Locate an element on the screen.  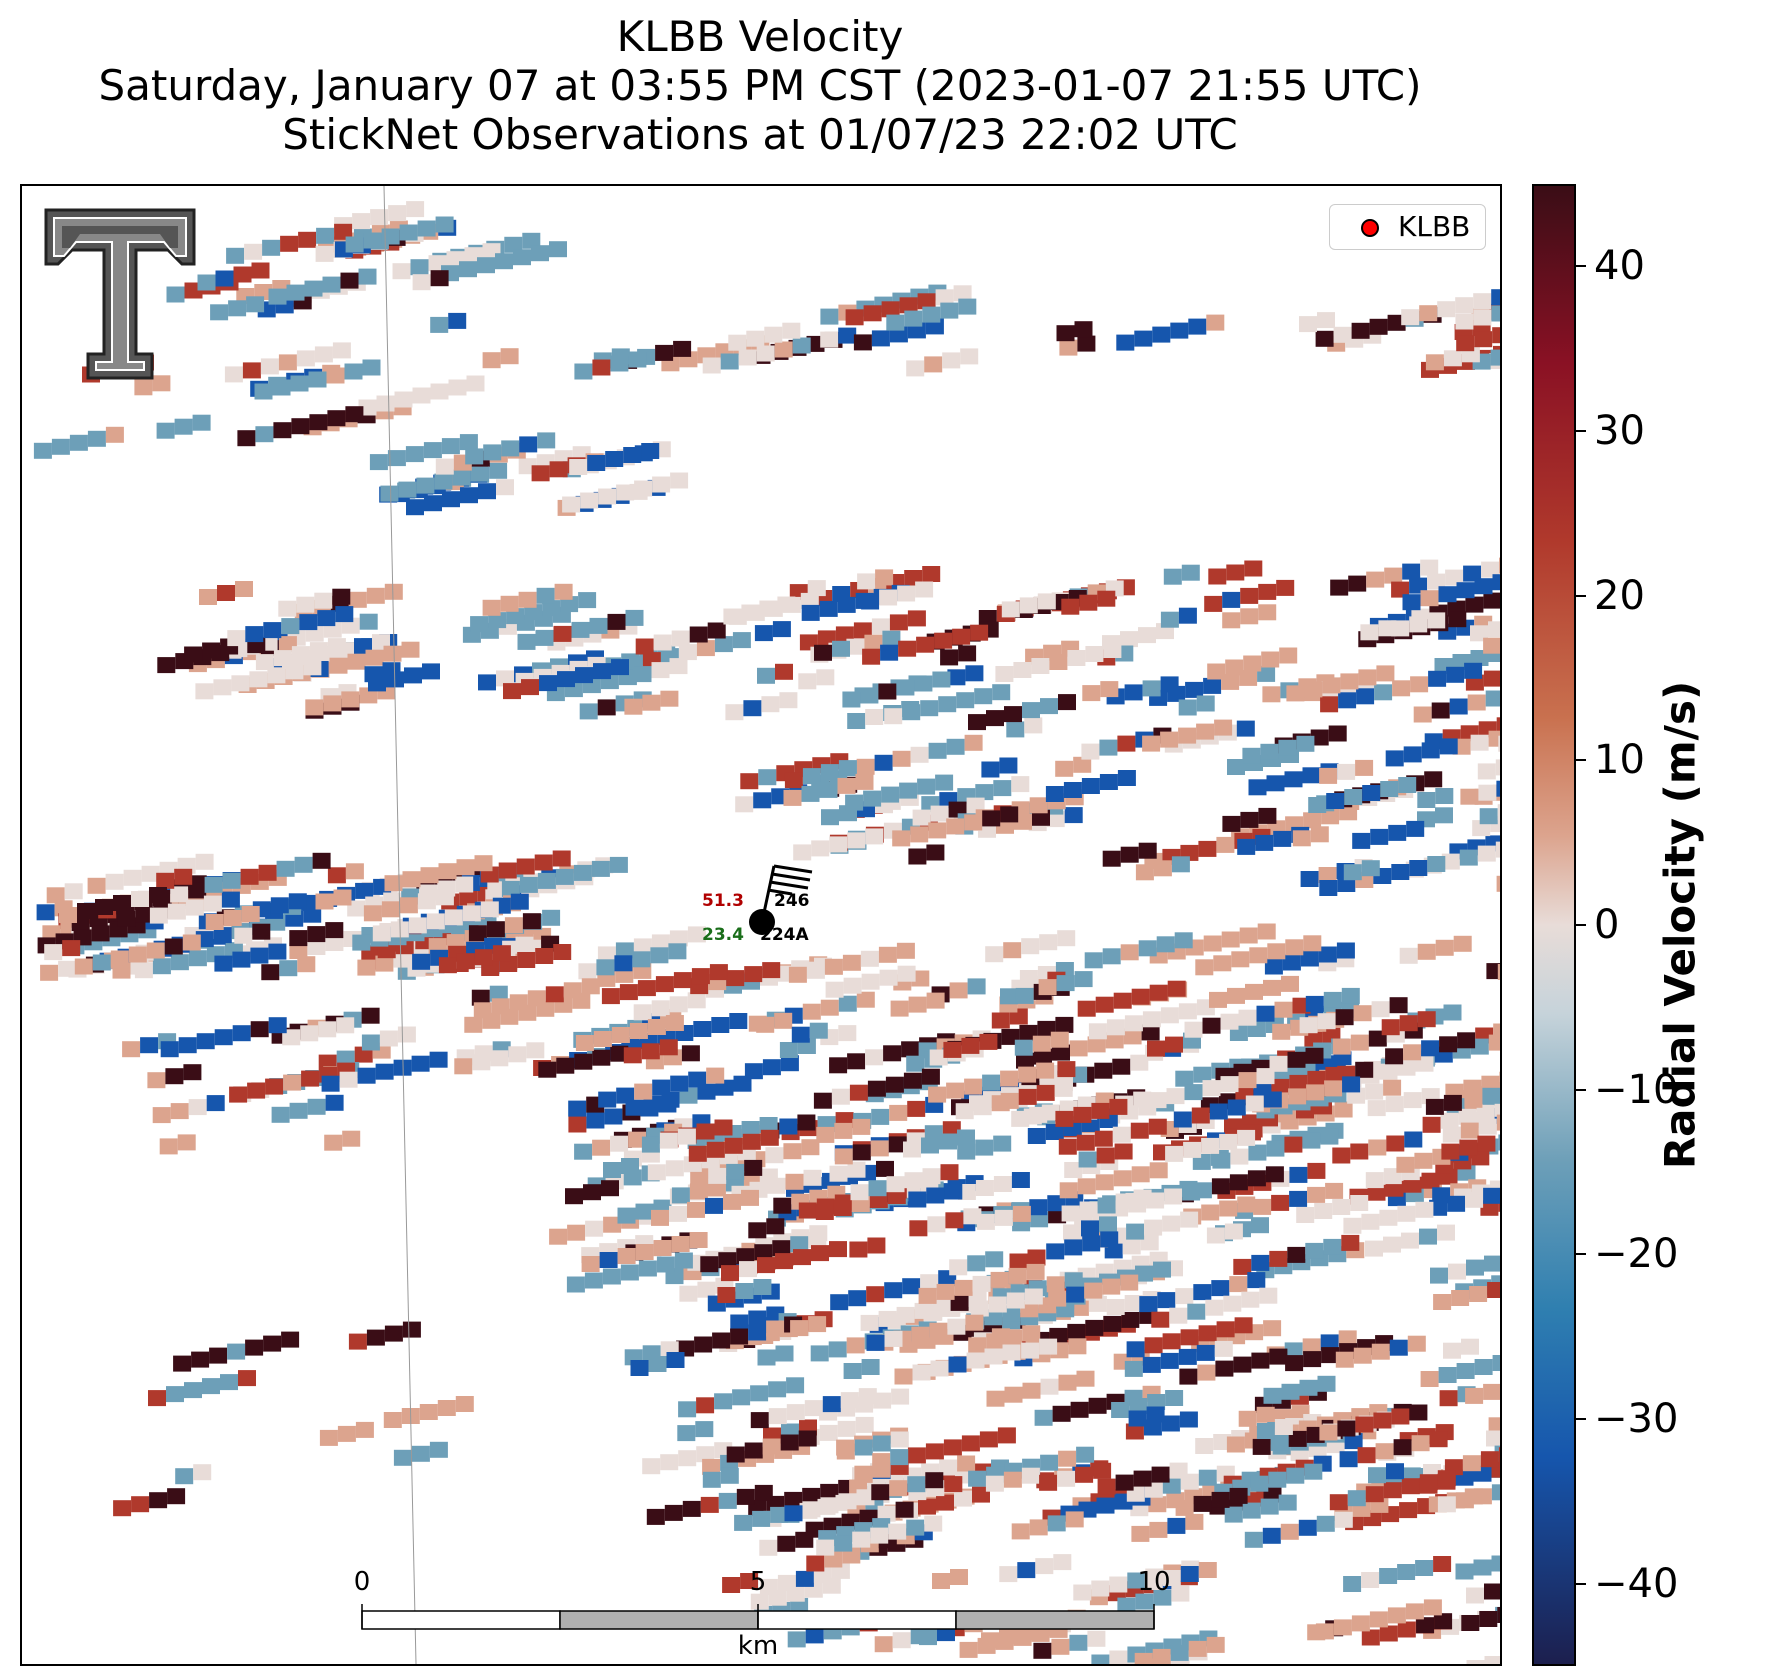
colorbar-tick-label: 0 is located at coordinates (1607, 925).